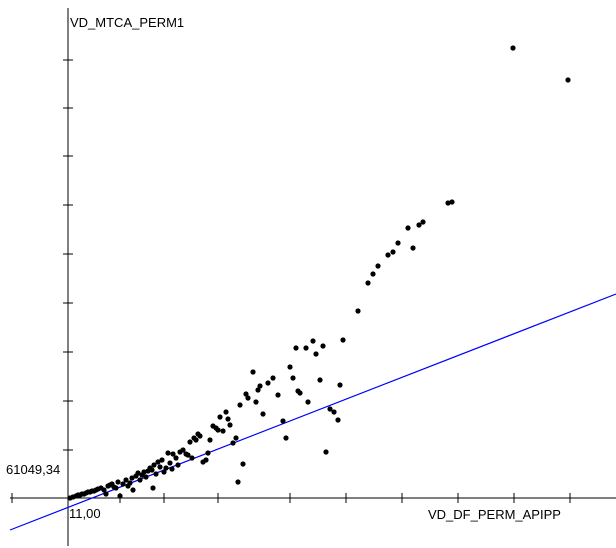  I want to click on x-axis-label: VD_DF_PERM_APIPP, so click(494, 514).